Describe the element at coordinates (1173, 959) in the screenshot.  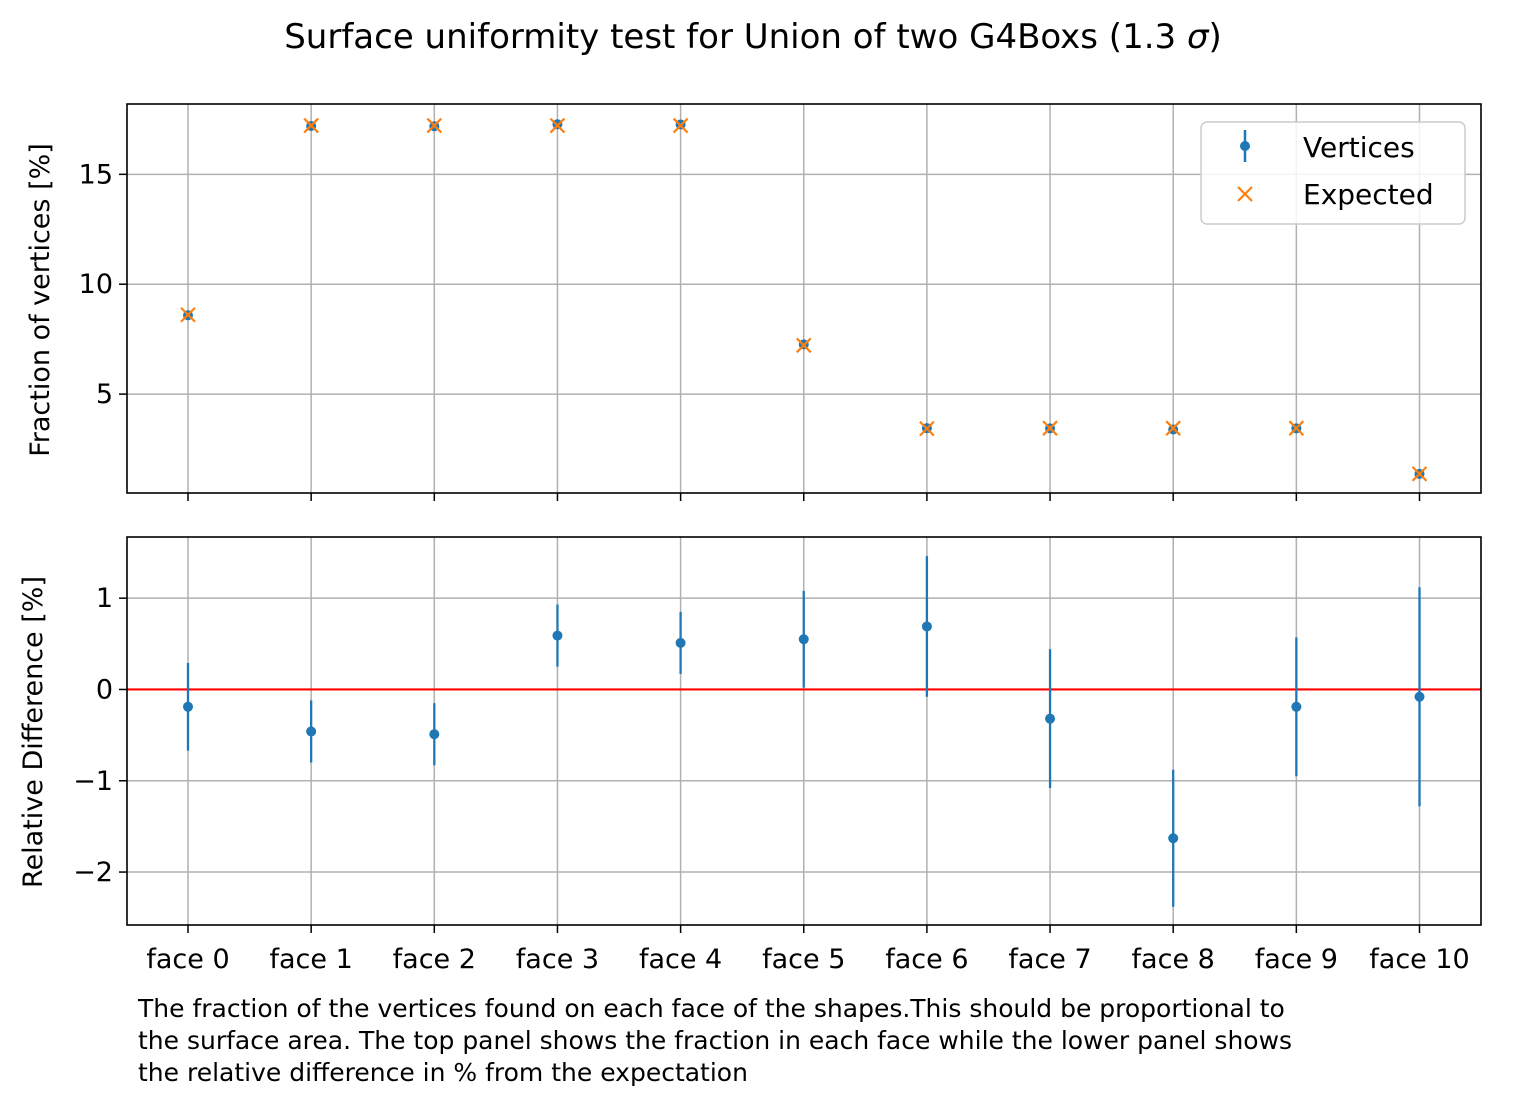
I see `bottom-x-tick-label: face 8` at that location.